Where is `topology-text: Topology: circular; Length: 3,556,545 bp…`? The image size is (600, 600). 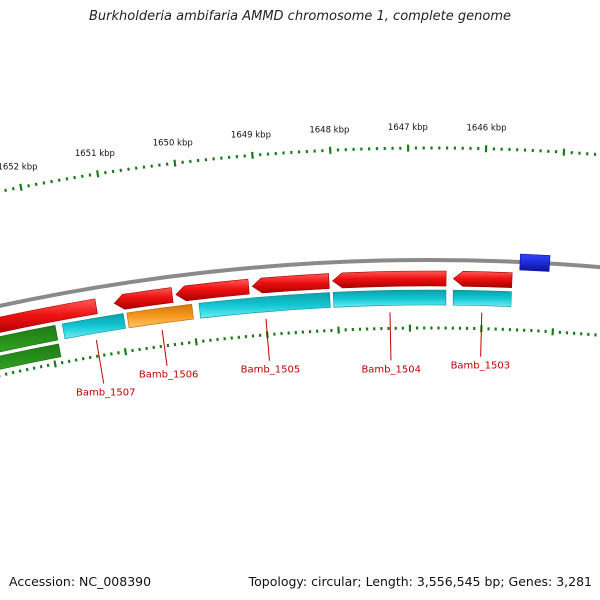 topology-text: Topology: circular; Length: 3,556,545 bp… is located at coordinates (420, 581).